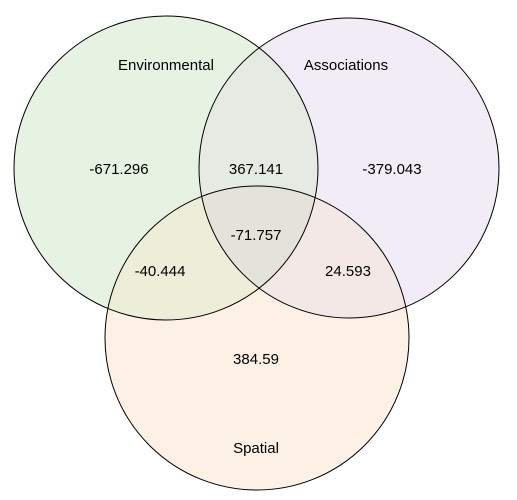 The image size is (517, 500). Describe the element at coordinates (118, 169) in the screenshot. I see `environmental-only-value: -671.296` at that location.